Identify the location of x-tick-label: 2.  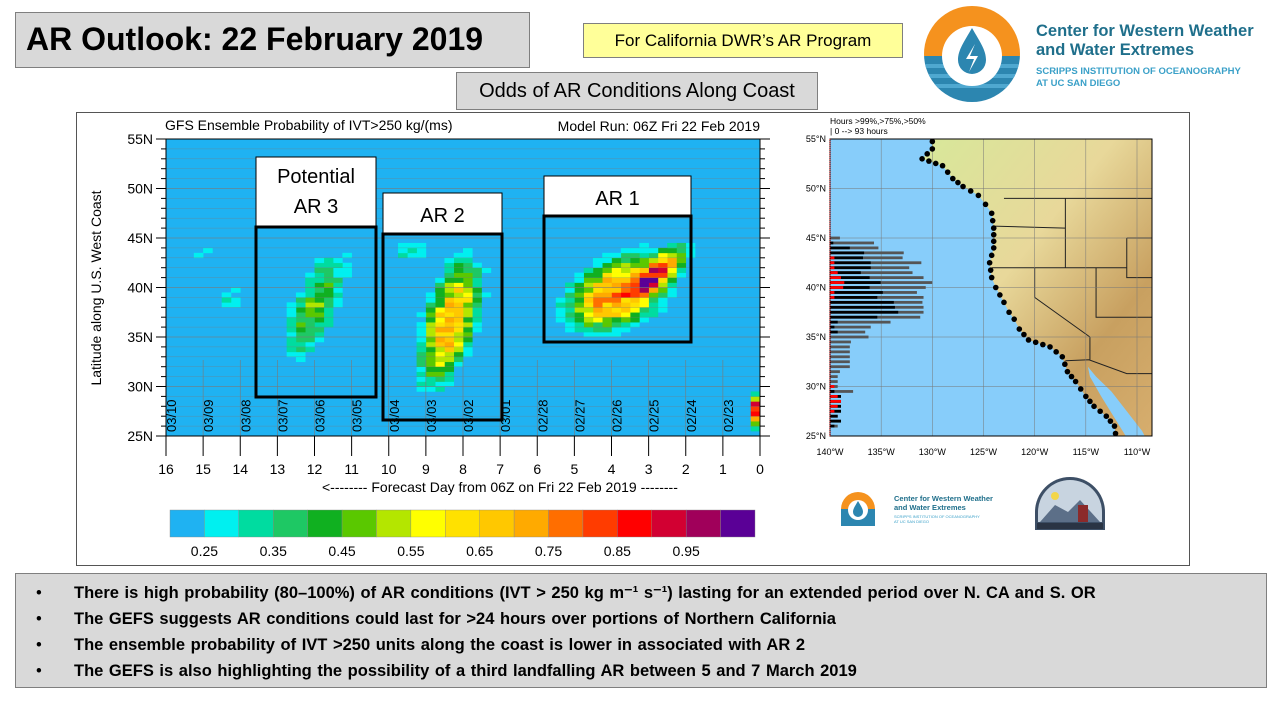
(686, 469).